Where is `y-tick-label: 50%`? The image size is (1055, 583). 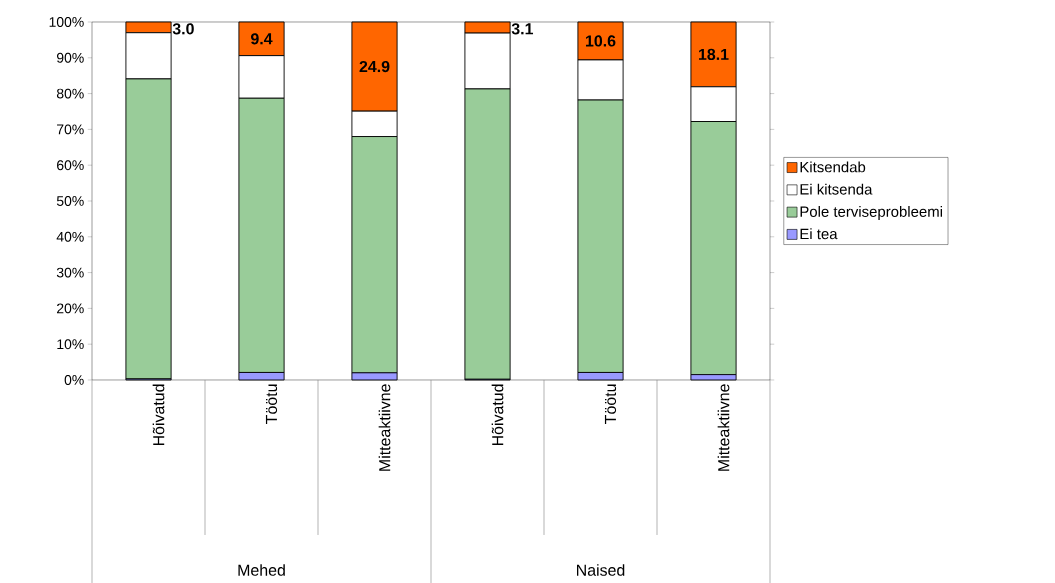 y-tick-label: 50% is located at coordinates (70, 200).